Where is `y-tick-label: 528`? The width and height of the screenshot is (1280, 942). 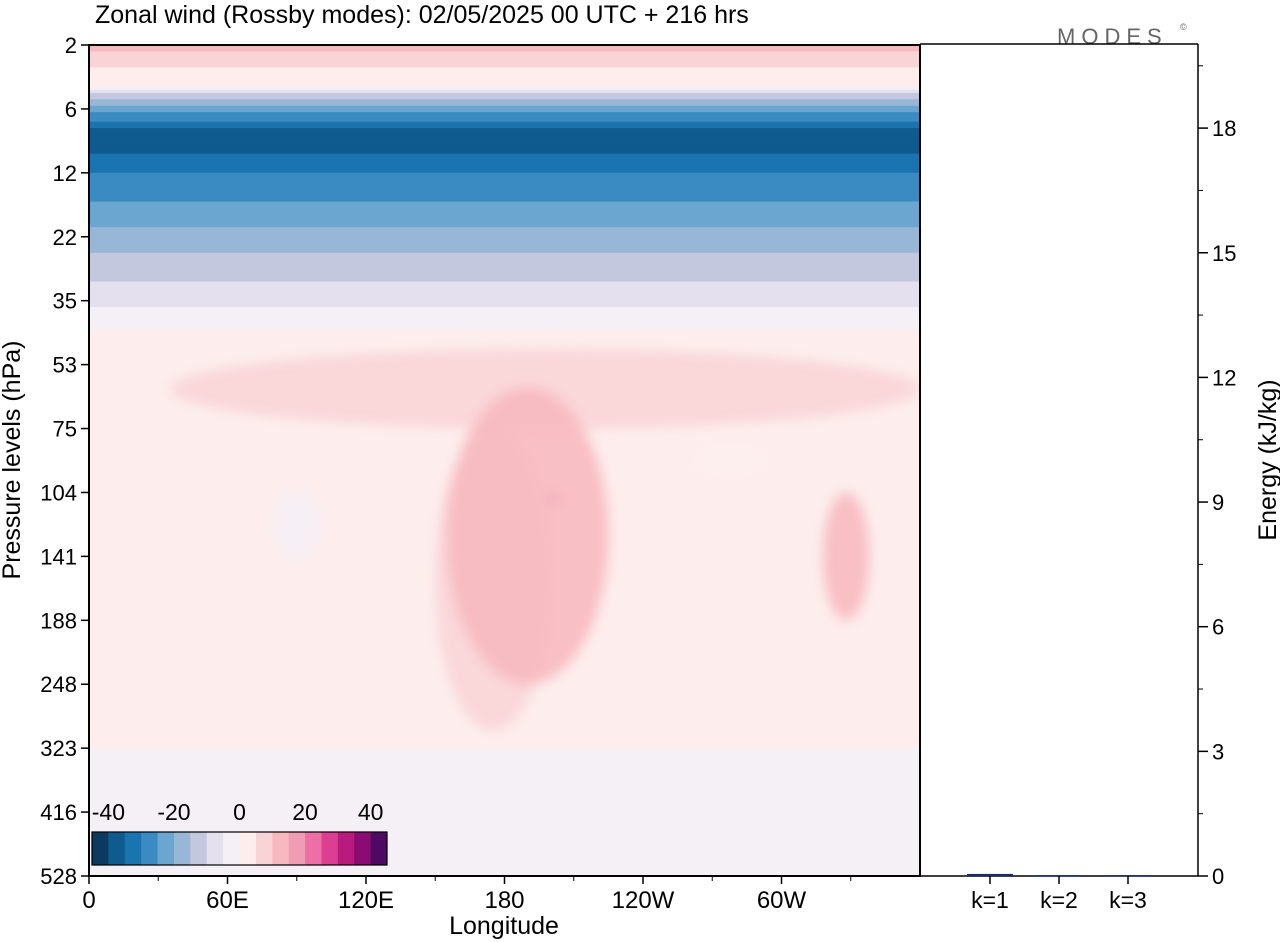
y-tick-label: 528 is located at coordinates (58, 876).